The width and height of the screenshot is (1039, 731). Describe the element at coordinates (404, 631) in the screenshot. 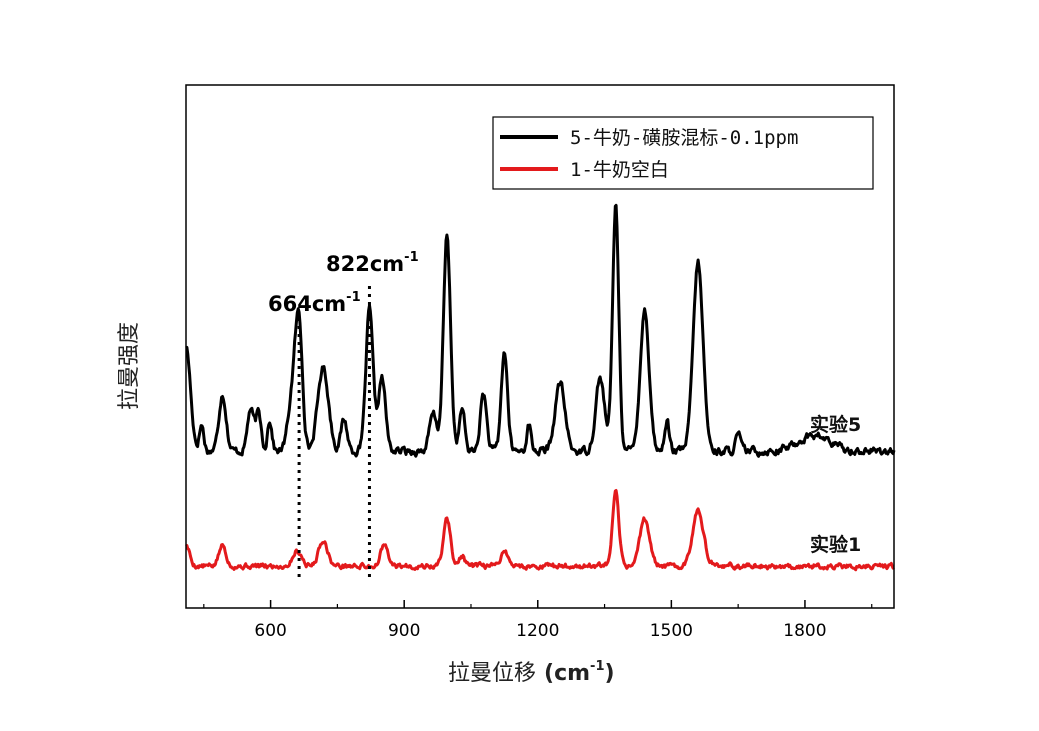

I see `x-tick-label-900: 900` at that location.